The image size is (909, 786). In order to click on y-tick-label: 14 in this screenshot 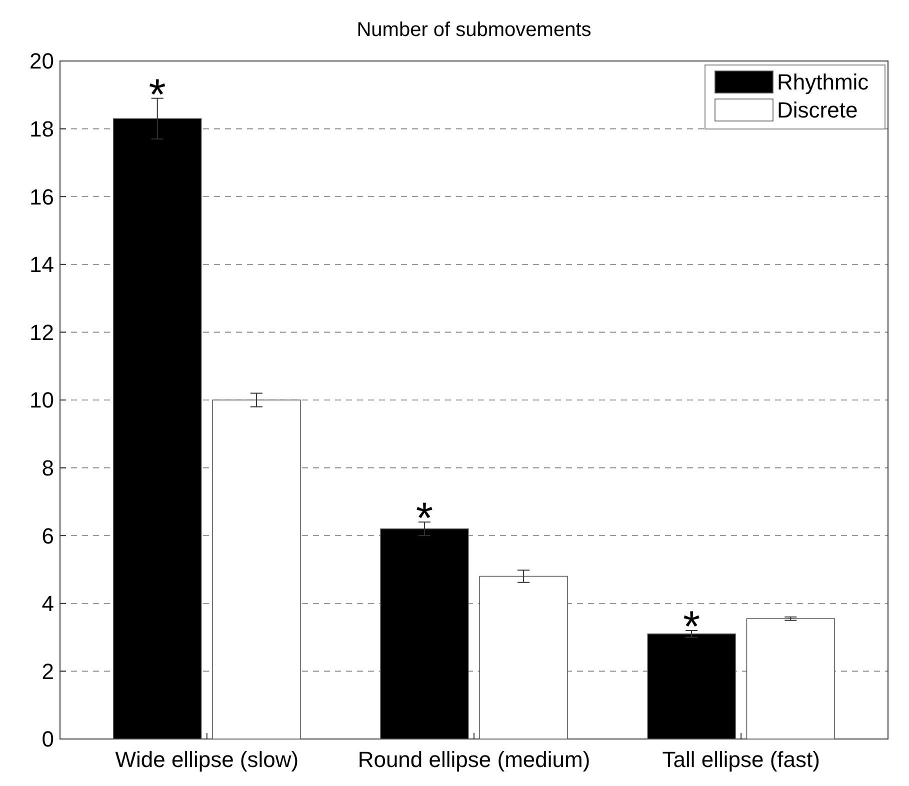, I will do `click(42, 265)`.